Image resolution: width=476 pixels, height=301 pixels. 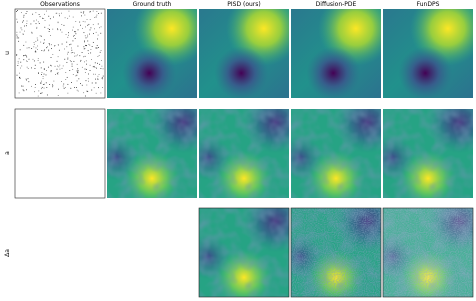 I want to click on empty-panel, so click(x=60, y=153).